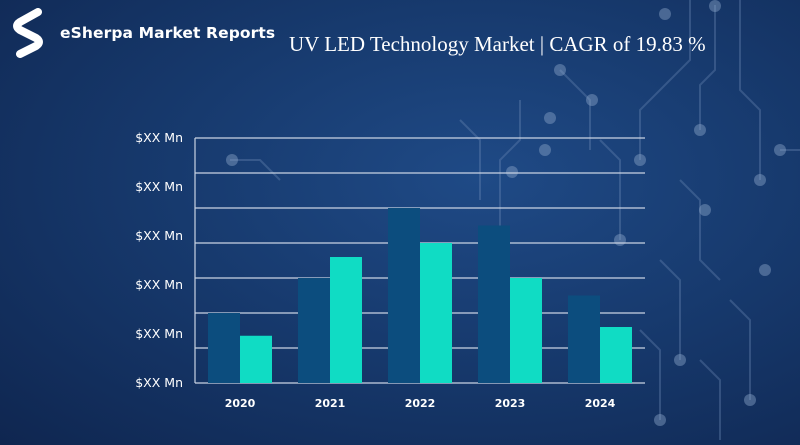 Image resolution: width=800 pixels, height=445 pixels. What do you see at coordinates (420, 403) in the screenshot?
I see `x-tick-label: 2022` at bounding box center [420, 403].